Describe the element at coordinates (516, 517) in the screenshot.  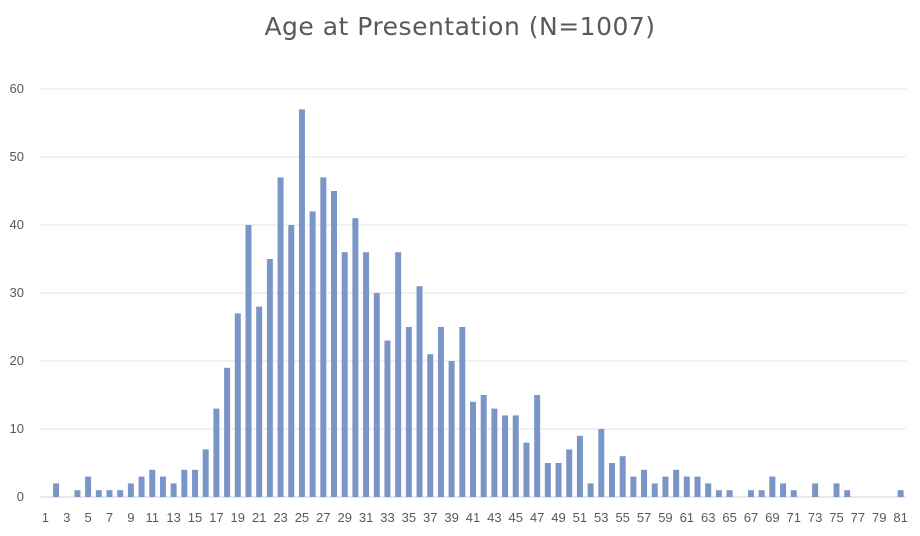
I see `x-tick-label: 45` at that location.